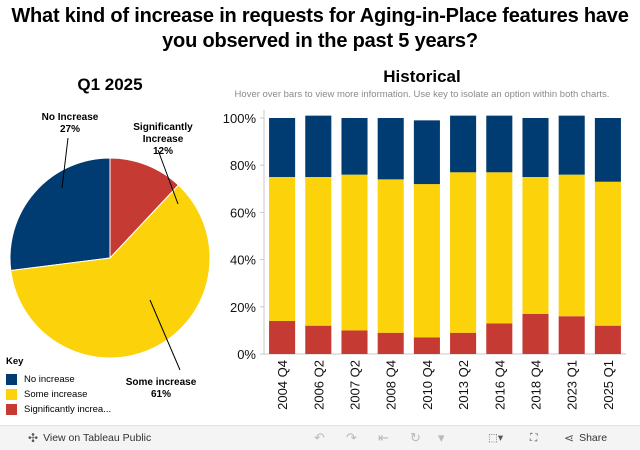  I want to click on refresh-icon: ↻, so click(415, 437).